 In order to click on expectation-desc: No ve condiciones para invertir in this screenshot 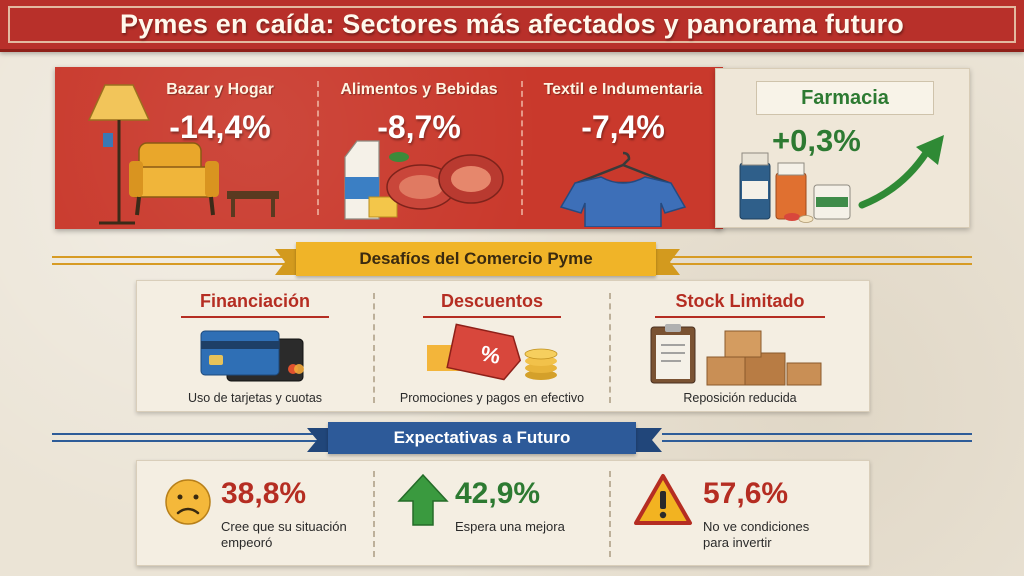, I will do `click(756, 534)`.